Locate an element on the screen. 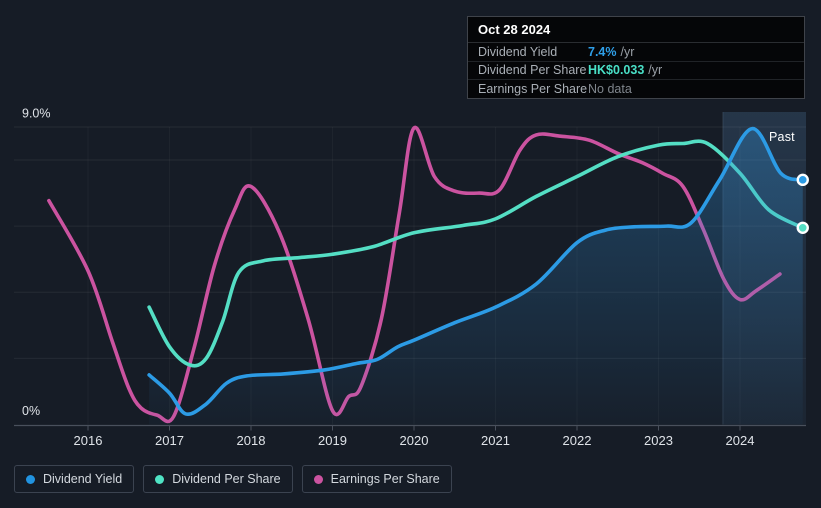 The height and width of the screenshot is (508, 821). tooltip-row-dividend-yield: Dividend Yield 7.4% /yr is located at coordinates (636, 52).